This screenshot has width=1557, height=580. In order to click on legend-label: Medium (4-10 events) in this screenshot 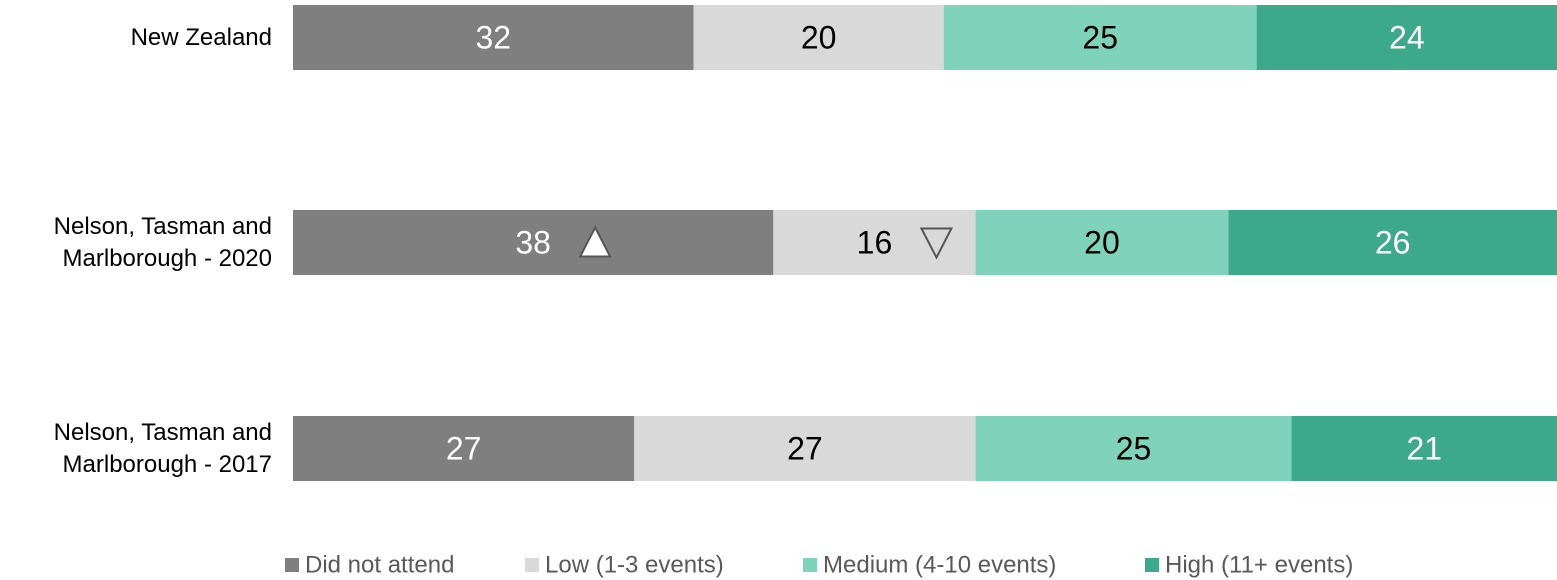, I will do `click(939, 565)`.